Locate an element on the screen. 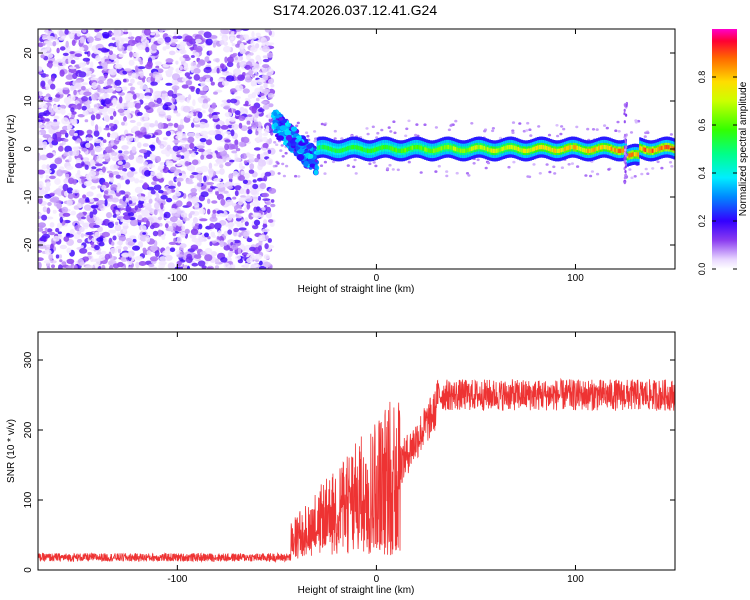  bottom-x-axis-label: Height of straight line (km) is located at coordinates (356, 590).